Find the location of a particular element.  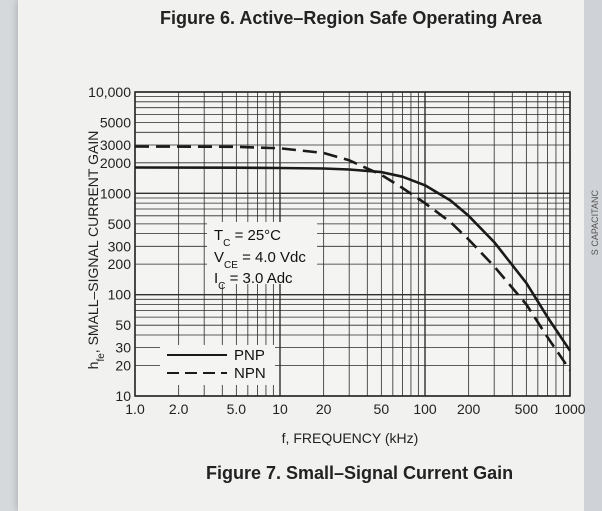

y-tick-label: 200 is located at coordinates (120, 264).